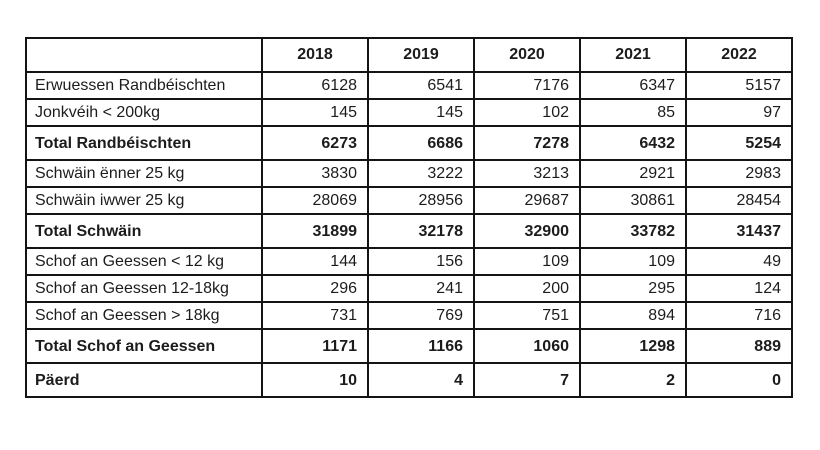  I want to click on value-cell: 3213, so click(527, 173).